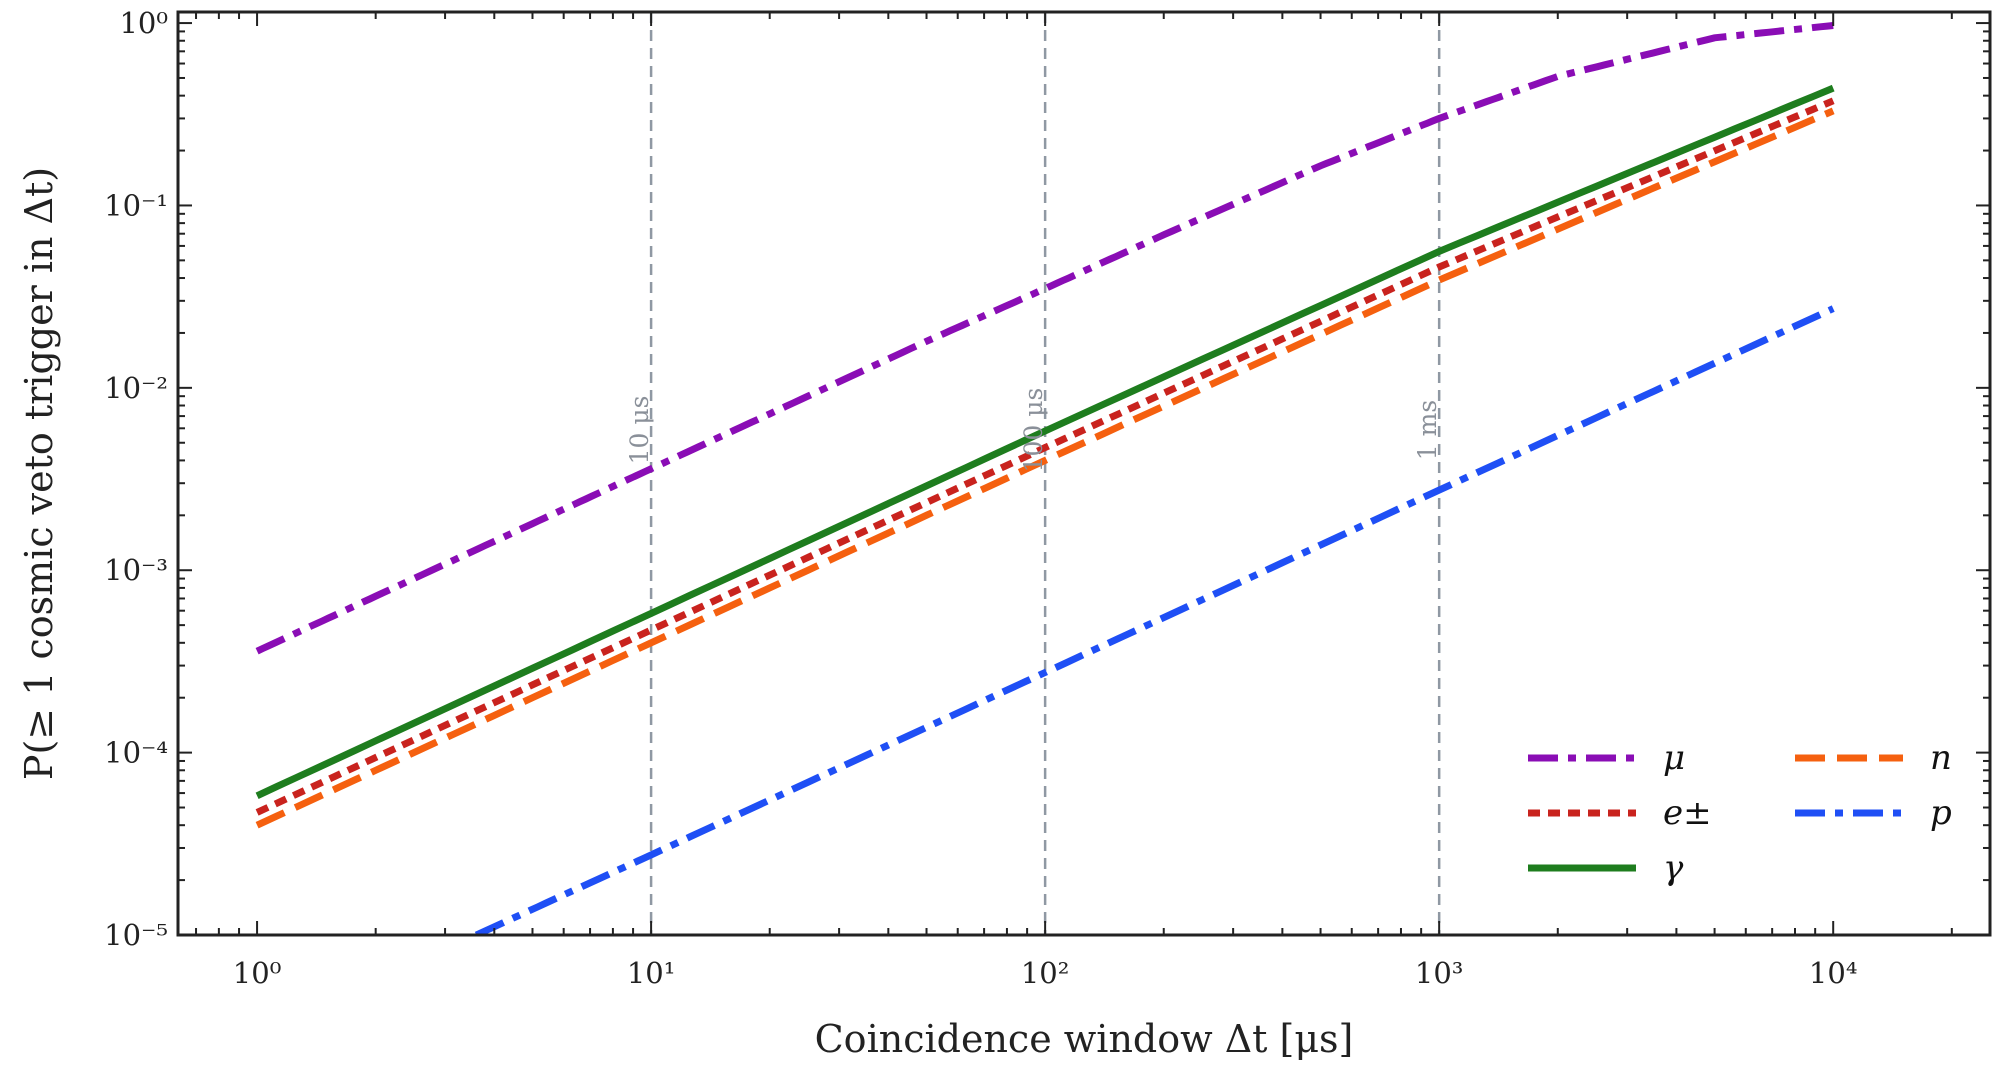 Image resolution: width=2000 pixels, height=1074 pixels. What do you see at coordinates (136, 205) in the screenshot?
I see `y-tick-label: 10⁻¹` at bounding box center [136, 205].